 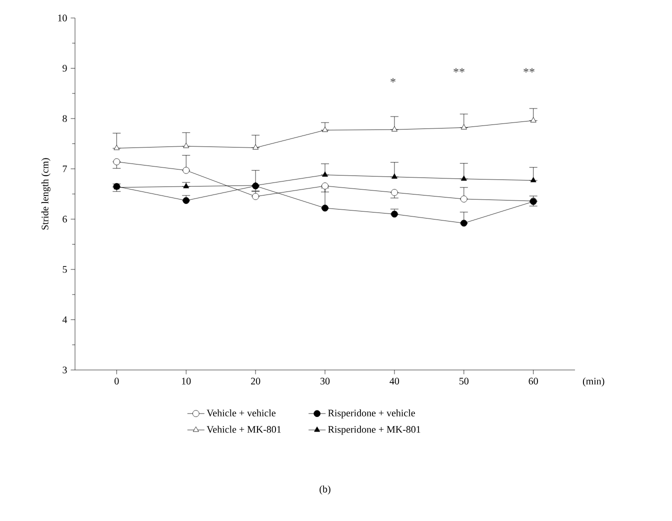 I want to click on legend-label: Vehicle + vehicle, so click(x=241, y=412).